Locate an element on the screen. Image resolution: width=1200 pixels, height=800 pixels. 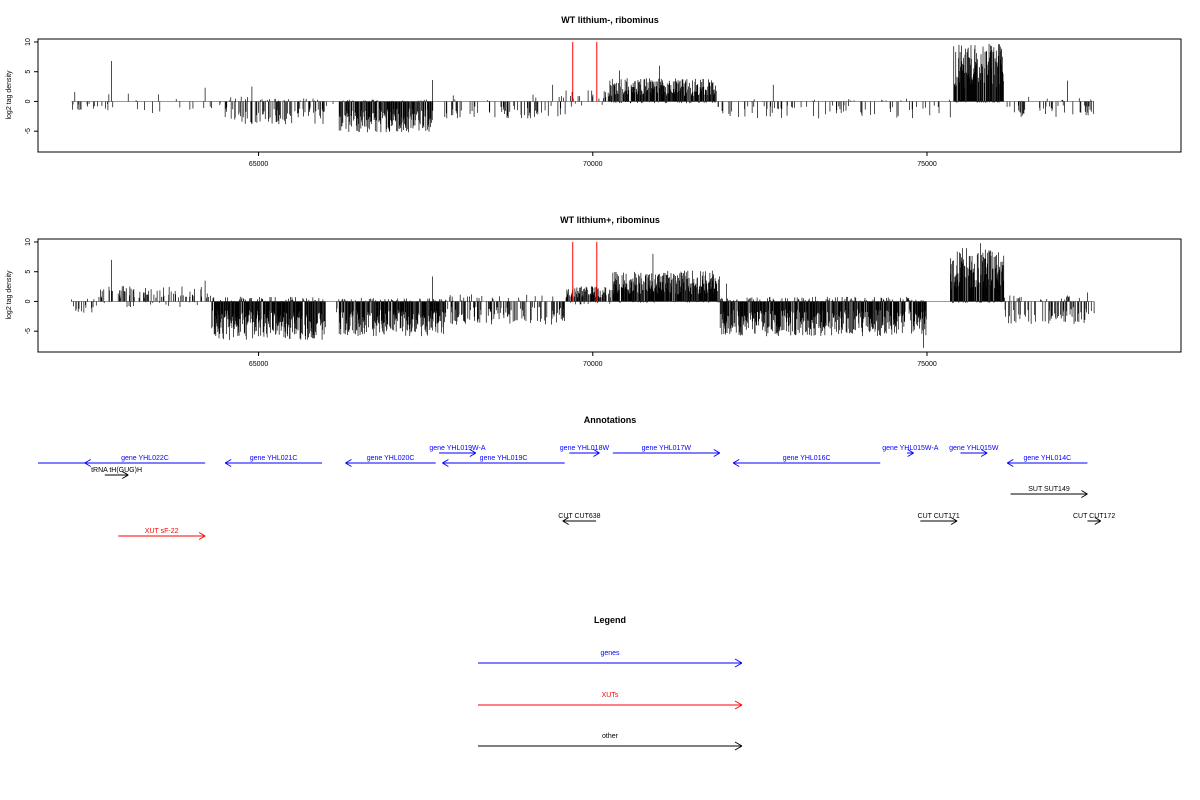
feature-label: gene YHL016C is located at coordinates (807, 458).